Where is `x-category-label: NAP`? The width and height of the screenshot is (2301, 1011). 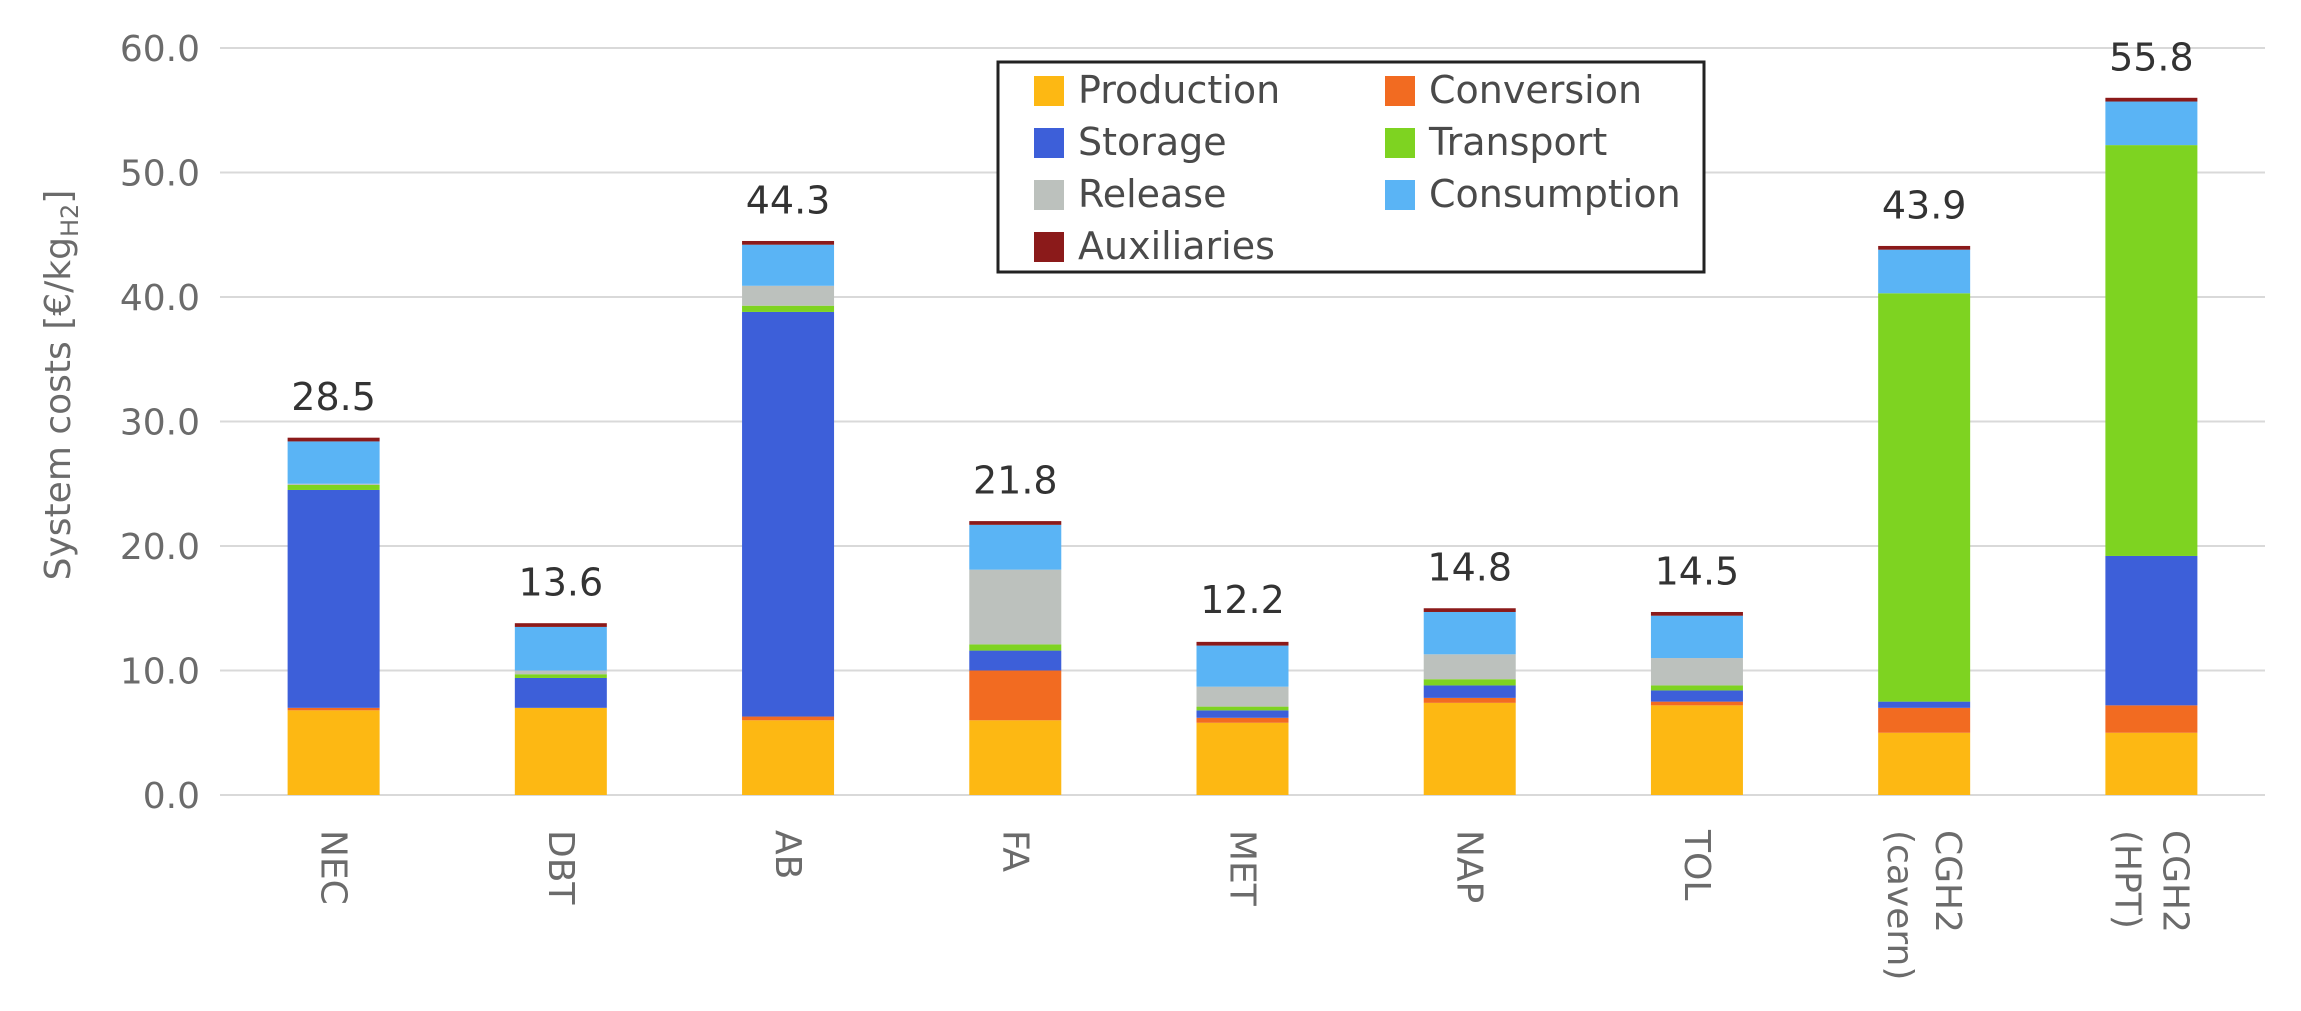
x-category-label: NAP is located at coordinates (1469, 866).